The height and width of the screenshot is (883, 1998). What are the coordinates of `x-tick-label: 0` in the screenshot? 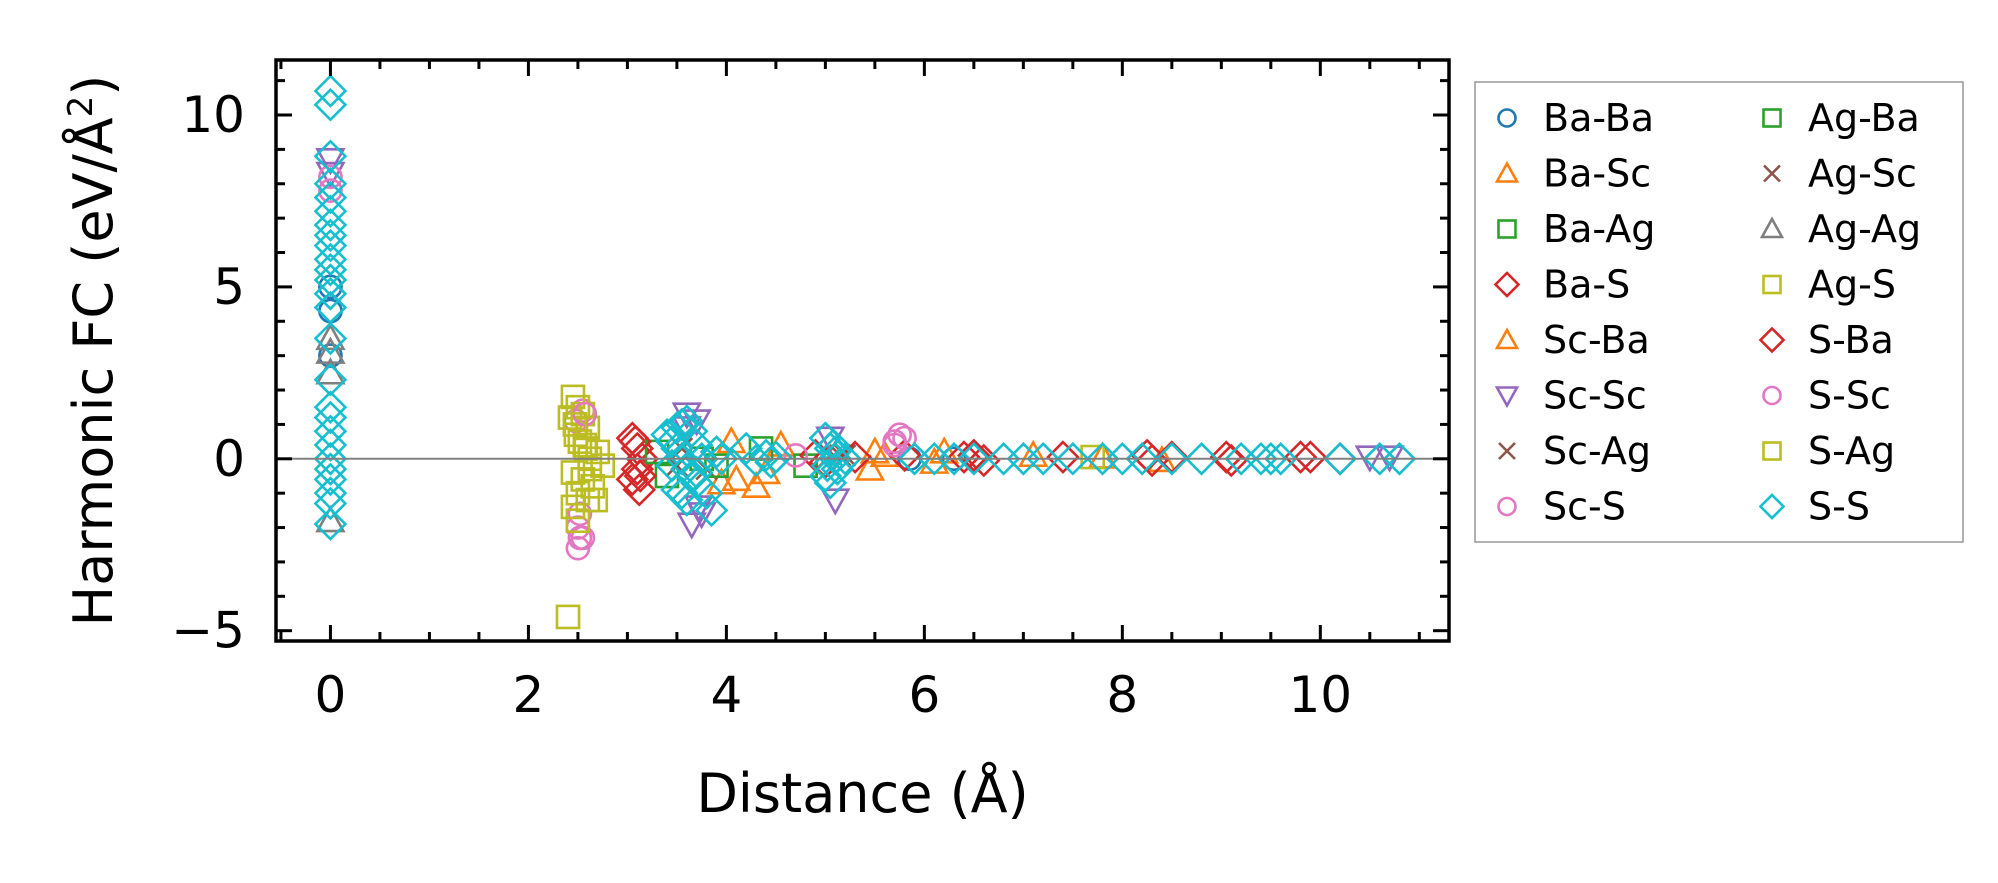 It's located at (331, 695).